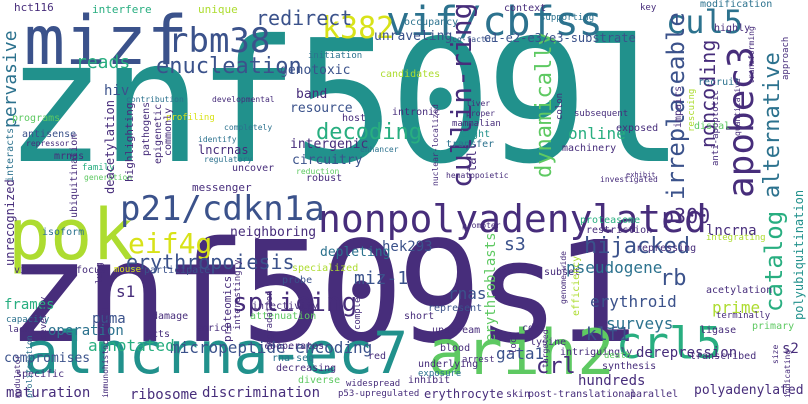 This screenshot has width=808, height=404. Describe the element at coordinates (335, 56) in the screenshot. I see `word: initiation` at that location.